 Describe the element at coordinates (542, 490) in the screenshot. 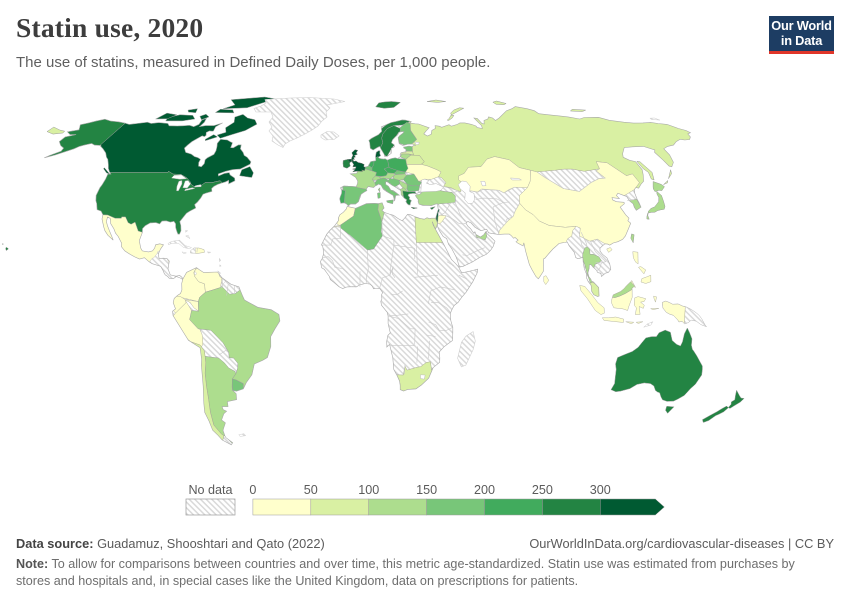

I see `svg-text: 250` at that location.